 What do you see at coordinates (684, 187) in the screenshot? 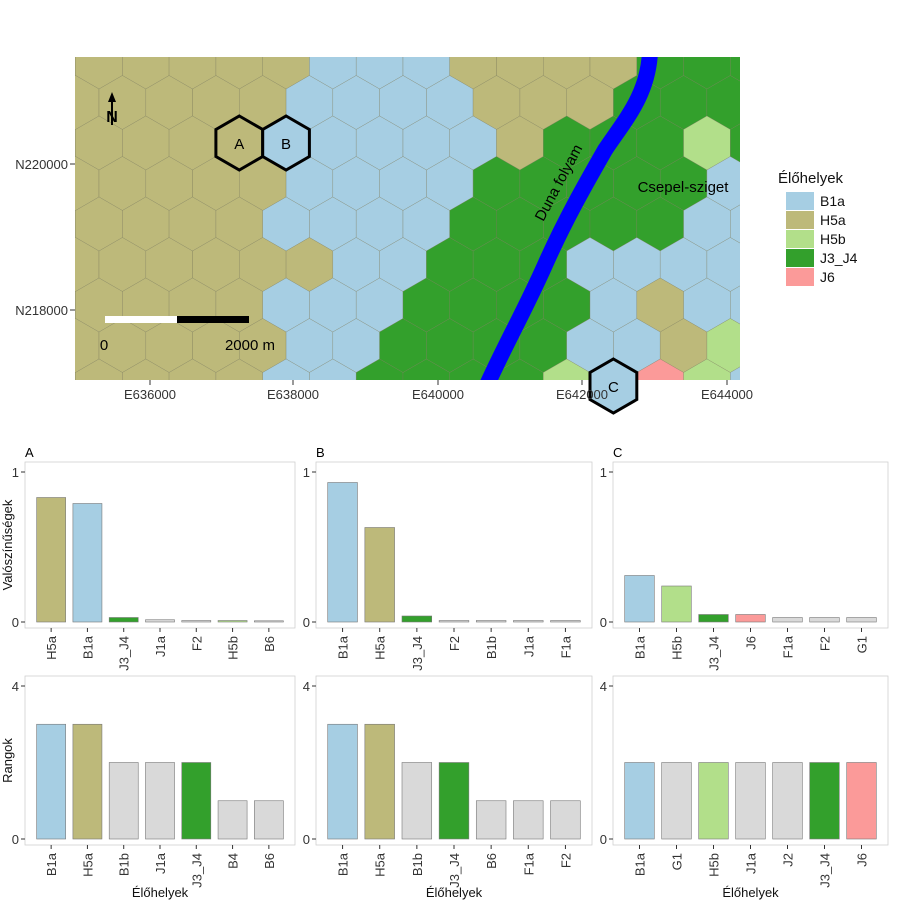
I see `island-label: Csepel-sziget` at bounding box center [684, 187].